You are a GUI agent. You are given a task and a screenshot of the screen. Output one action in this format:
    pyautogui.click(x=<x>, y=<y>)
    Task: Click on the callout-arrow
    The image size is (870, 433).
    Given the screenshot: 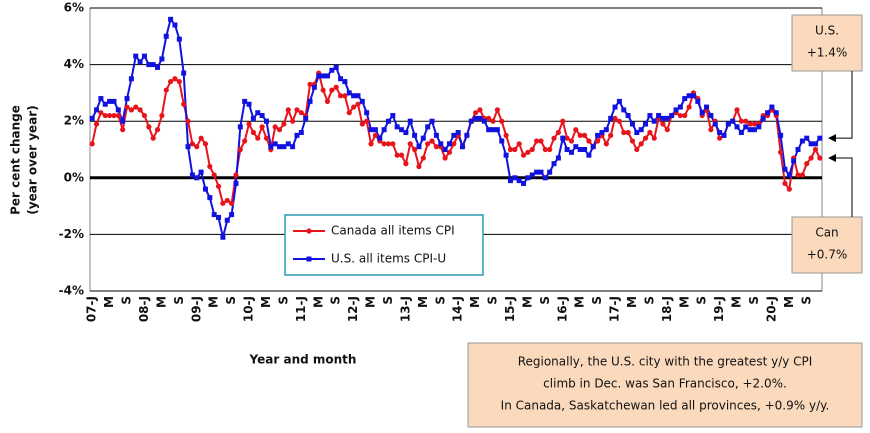 What is the action you would take?
    pyautogui.click(x=843, y=187)
    